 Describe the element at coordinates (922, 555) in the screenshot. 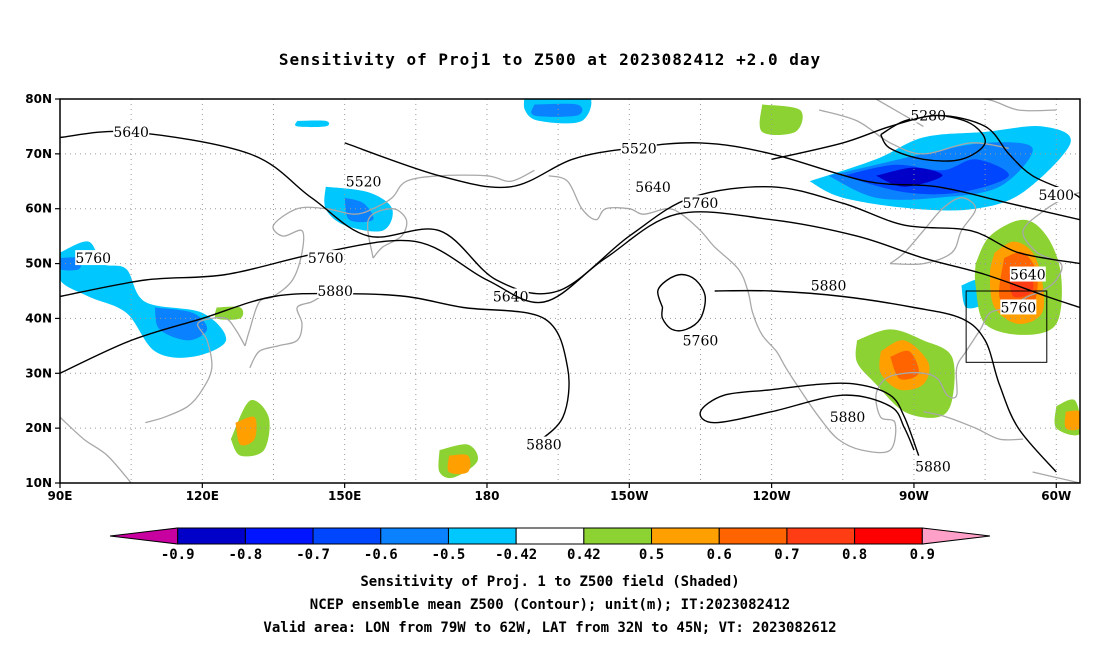

I see `colorbar-label: 0.9` at that location.